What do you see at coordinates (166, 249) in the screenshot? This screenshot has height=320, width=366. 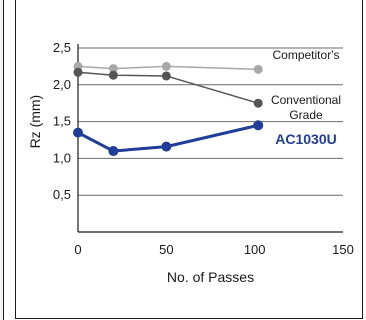 I see `x-tick-label-1: 50` at bounding box center [166, 249].